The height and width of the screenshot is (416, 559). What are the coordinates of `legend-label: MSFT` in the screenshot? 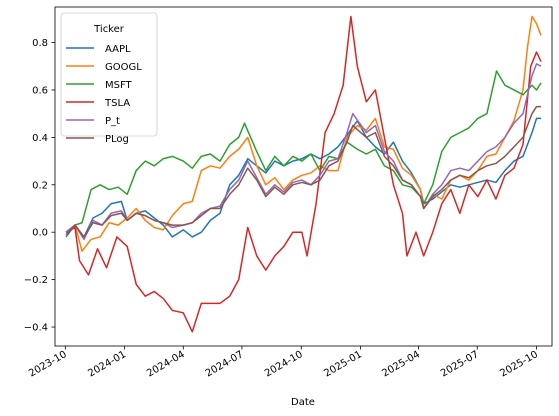 It's located at (119, 85).